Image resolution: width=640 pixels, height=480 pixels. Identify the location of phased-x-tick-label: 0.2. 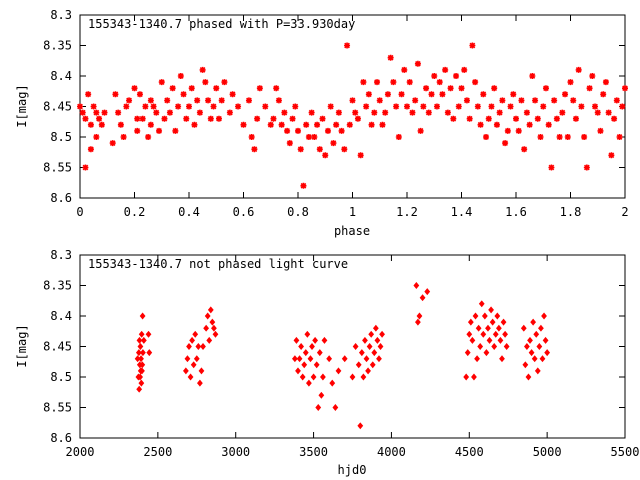
(135, 212).